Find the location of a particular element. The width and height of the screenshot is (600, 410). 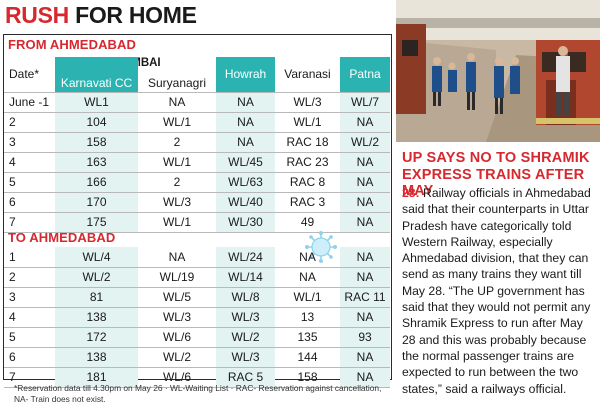

table-row: 4 163 WL/1 WL/45 RAC 23 NA is located at coordinates (197, 162).